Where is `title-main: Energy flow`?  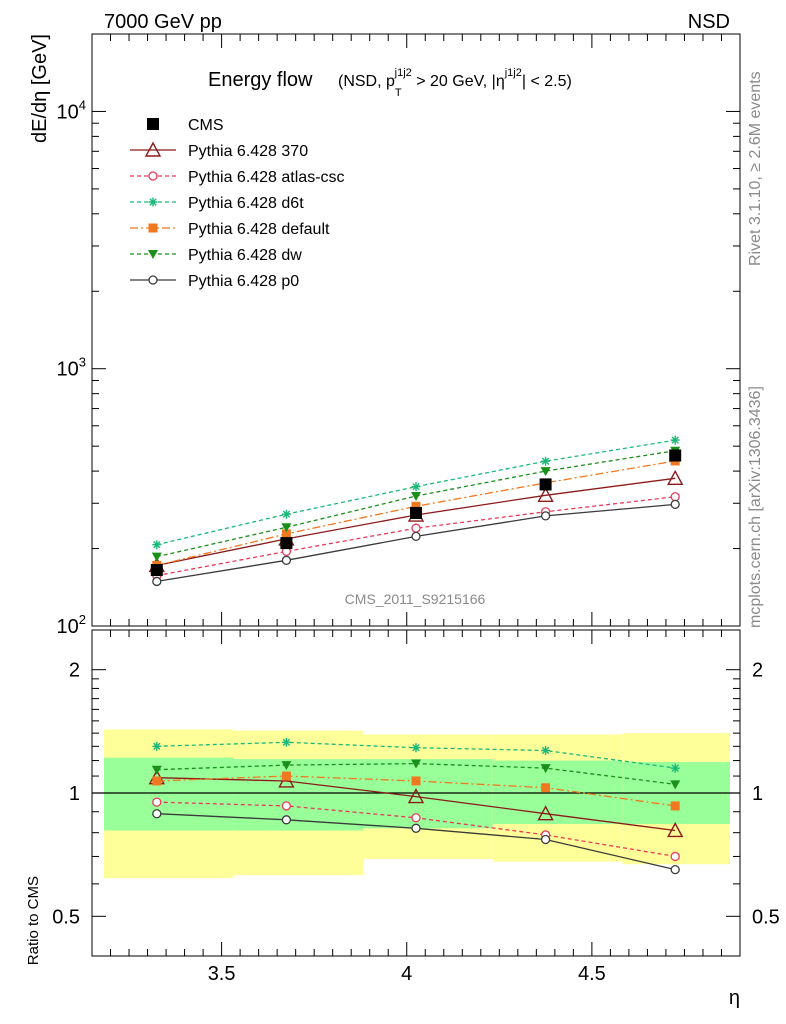
title-main: Energy flow is located at coordinates (260, 80).